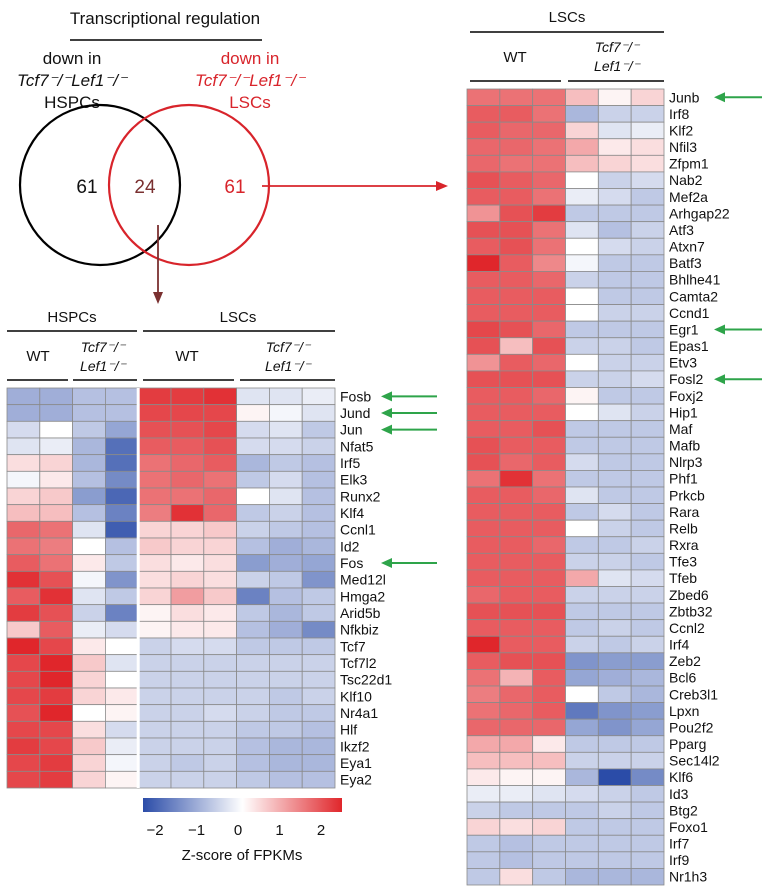  What do you see at coordinates (695, 280) in the screenshot?
I see `gene-label-bhlhe41: Bhlhe41` at bounding box center [695, 280].